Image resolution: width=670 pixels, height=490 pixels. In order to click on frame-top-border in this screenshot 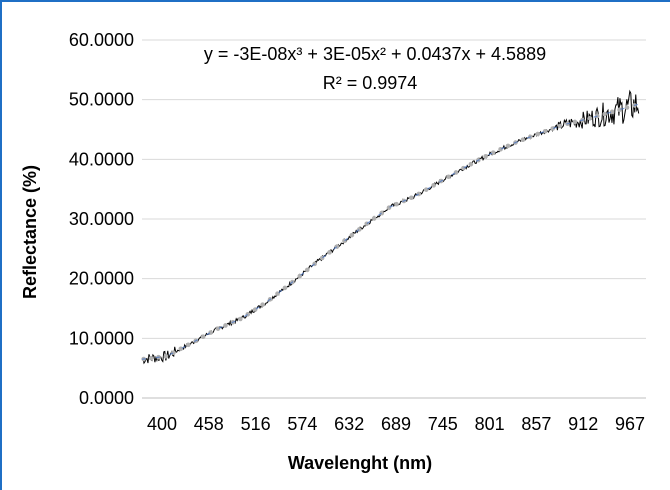, I will do `click(335, 1)`.